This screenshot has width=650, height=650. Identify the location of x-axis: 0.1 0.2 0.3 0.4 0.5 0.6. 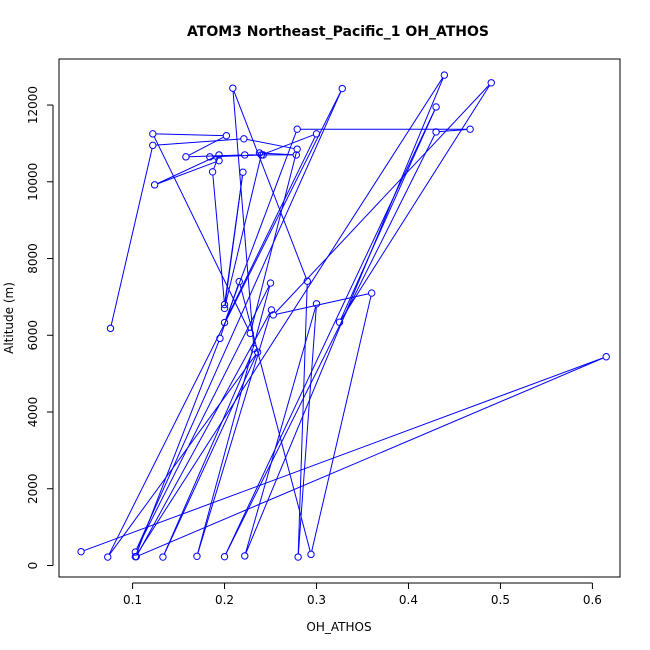
(362, 594).